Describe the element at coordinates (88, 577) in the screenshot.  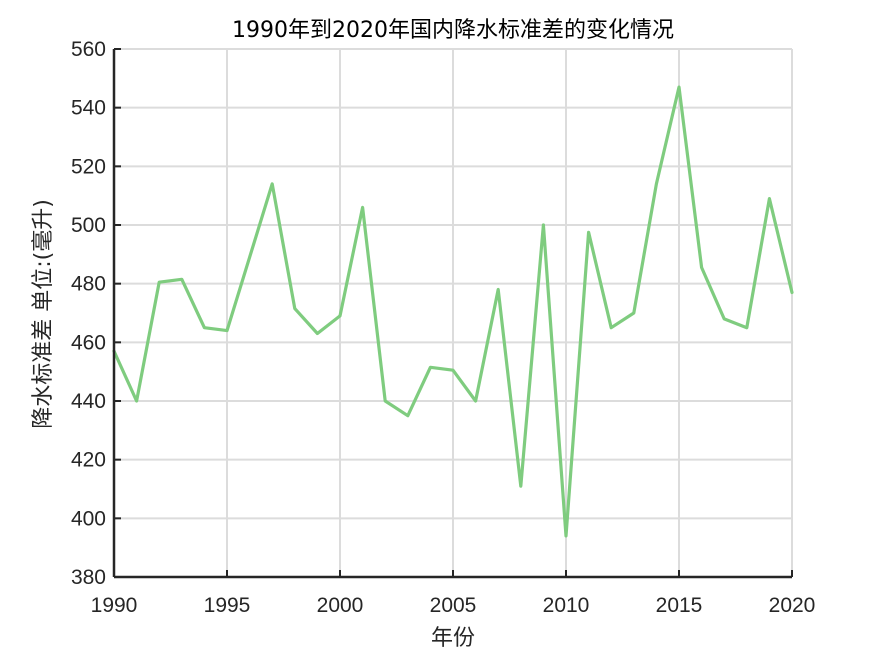
I see `y-tick-label: 380` at that location.